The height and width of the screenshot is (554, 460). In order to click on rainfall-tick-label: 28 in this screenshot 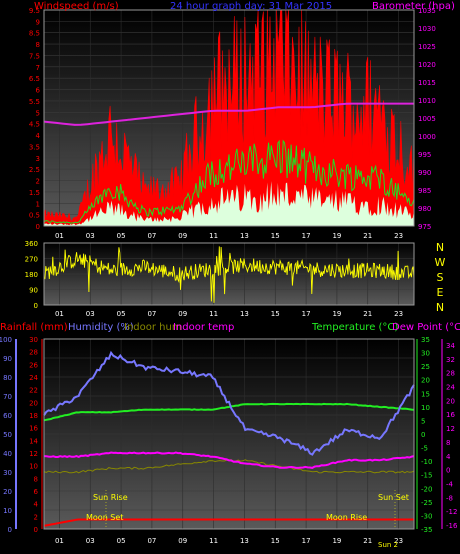, I will do `click(33, 353)`.